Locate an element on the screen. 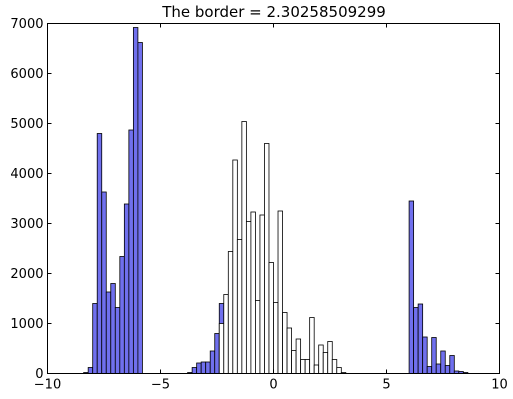 Image resolution: width=513 pixels, height=399 pixels. x-tick-label: 5 is located at coordinates (386, 385).